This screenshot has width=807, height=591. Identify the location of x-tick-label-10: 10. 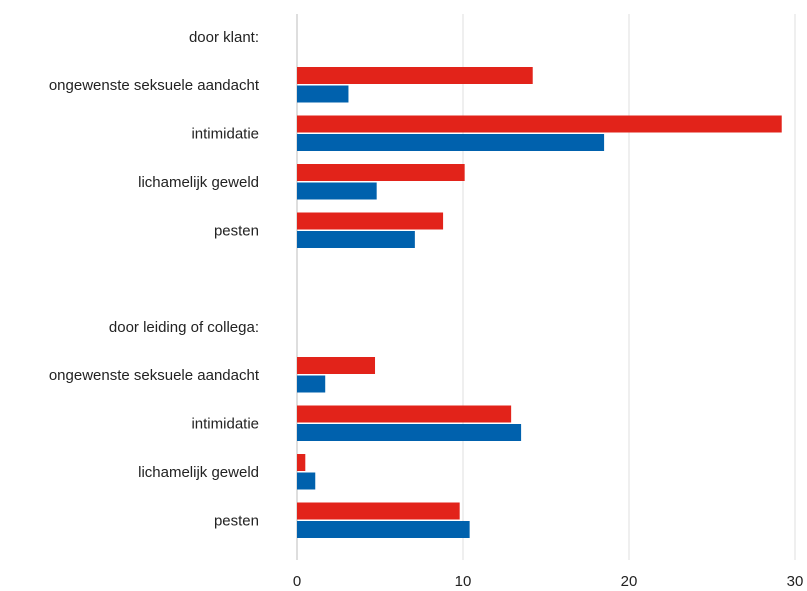
(463, 581).